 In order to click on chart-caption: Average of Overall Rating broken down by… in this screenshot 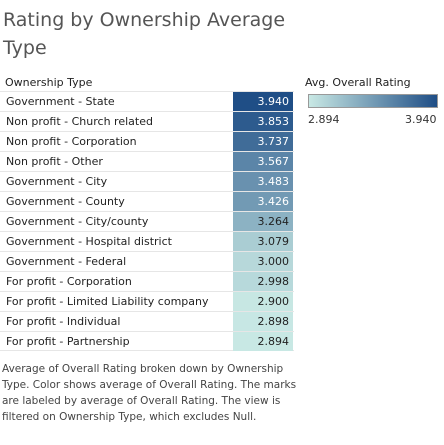, I will do `click(149, 393)`.